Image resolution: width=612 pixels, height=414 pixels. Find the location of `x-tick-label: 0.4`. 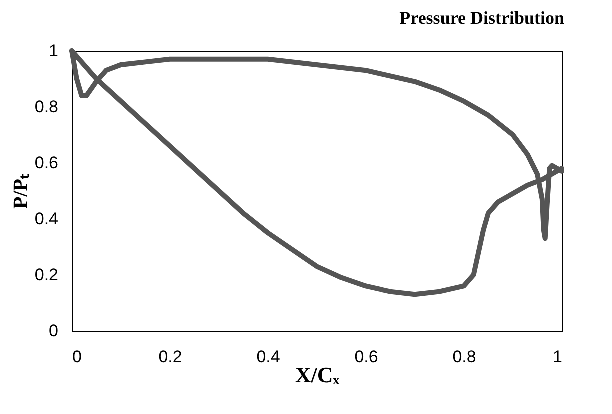

x-tick-label: 0.4 is located at coordinates (268, 357).